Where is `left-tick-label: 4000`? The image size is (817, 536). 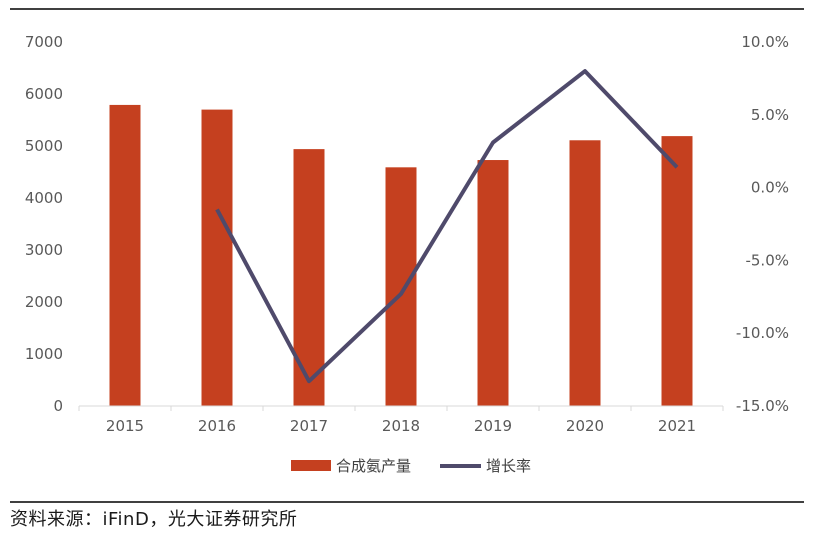 left-tick-label: 4000 is located at coordinates (44, 198).